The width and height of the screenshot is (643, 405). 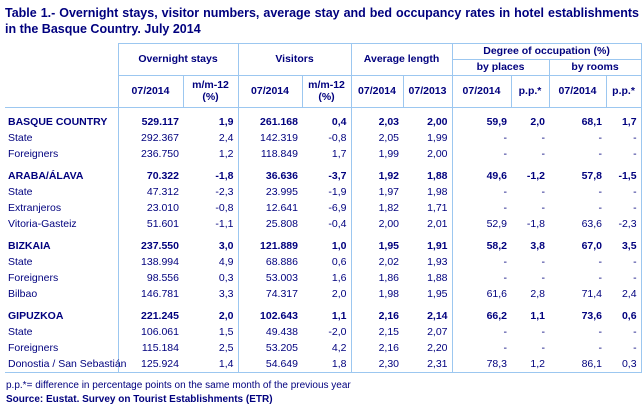 I want to click on cell: 98.556, so click(x=162, y=278).